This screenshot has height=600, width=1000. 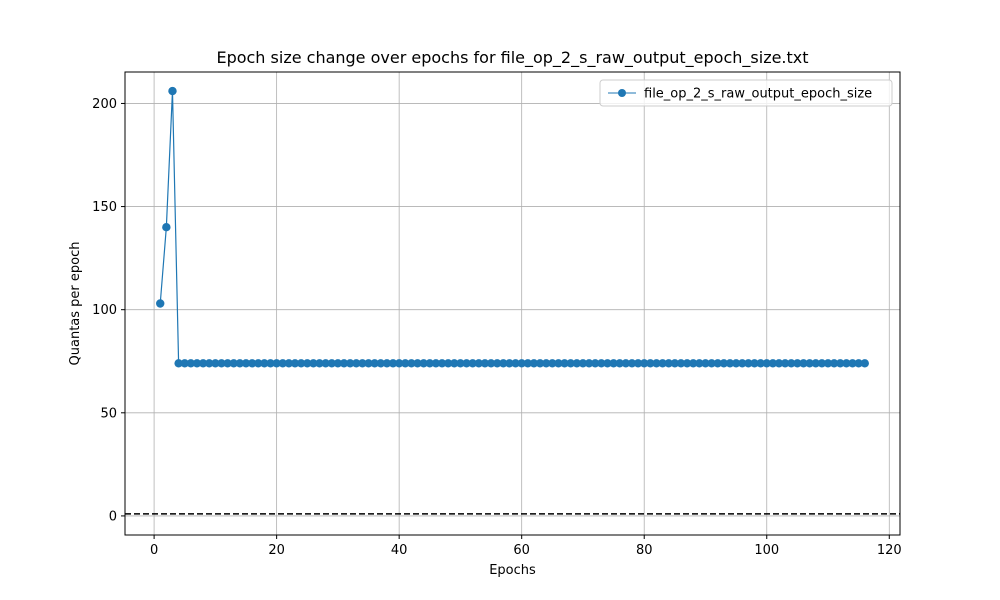 What do you see at coordinates (644, 550) in the screenshot?
I see `x-tick-label: 80` at bounding box center [644, 550].